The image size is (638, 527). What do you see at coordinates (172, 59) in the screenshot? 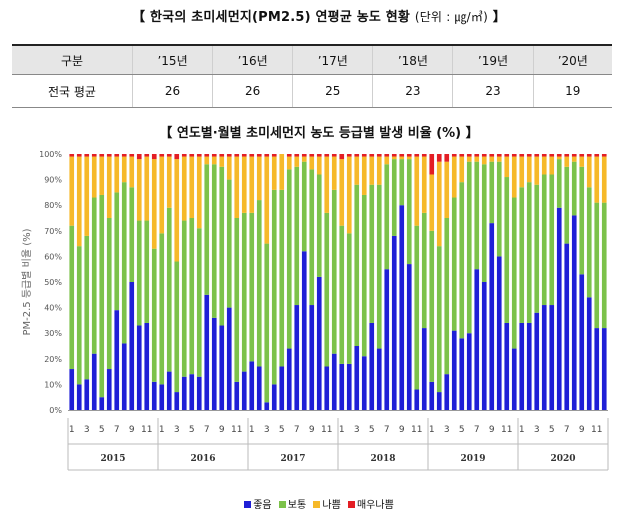
I see `header-2015: ’15년` at bounding box center [172, 59].